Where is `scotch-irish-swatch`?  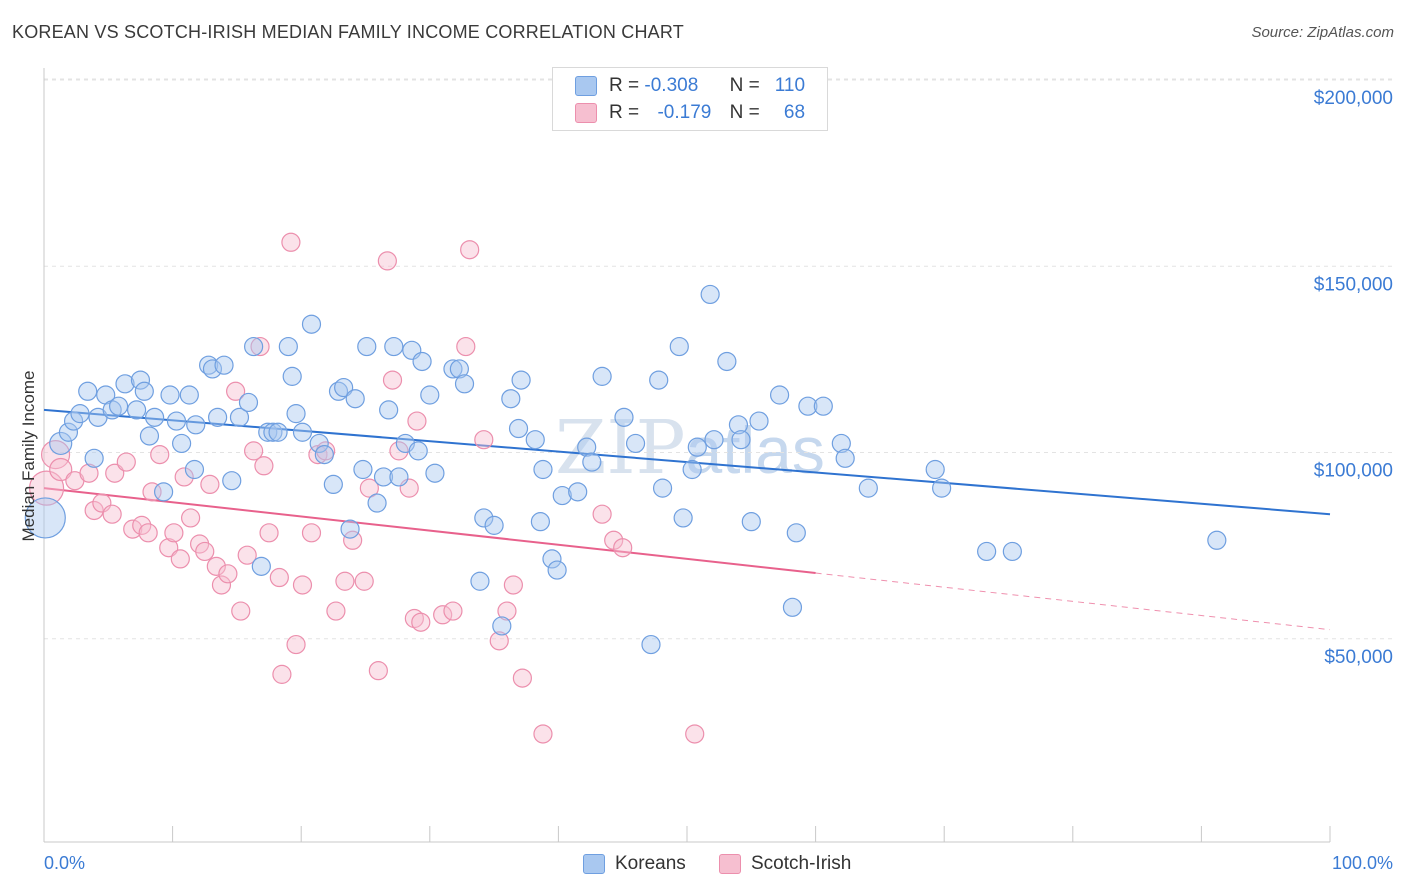 scotch-irish-swatch is located at coordinates (586, 113).